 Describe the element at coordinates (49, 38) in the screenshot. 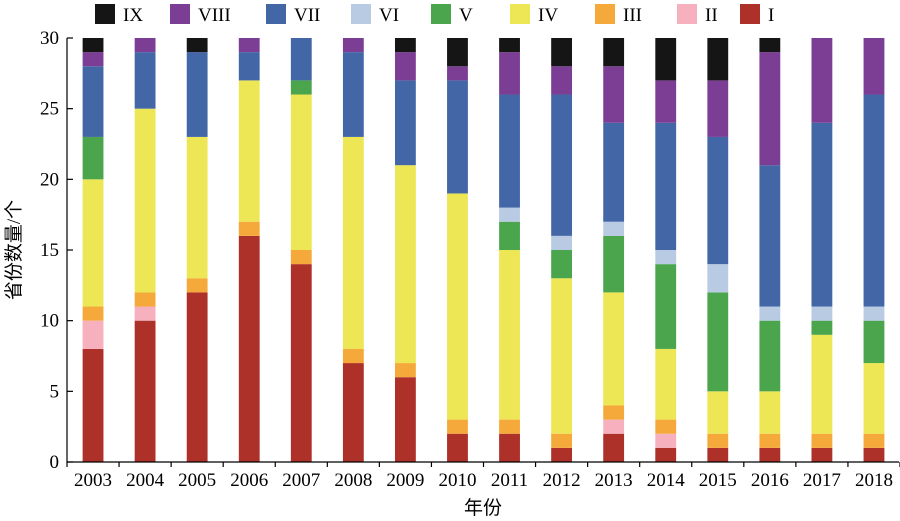

I see `y-tick-label: 30` at that location.